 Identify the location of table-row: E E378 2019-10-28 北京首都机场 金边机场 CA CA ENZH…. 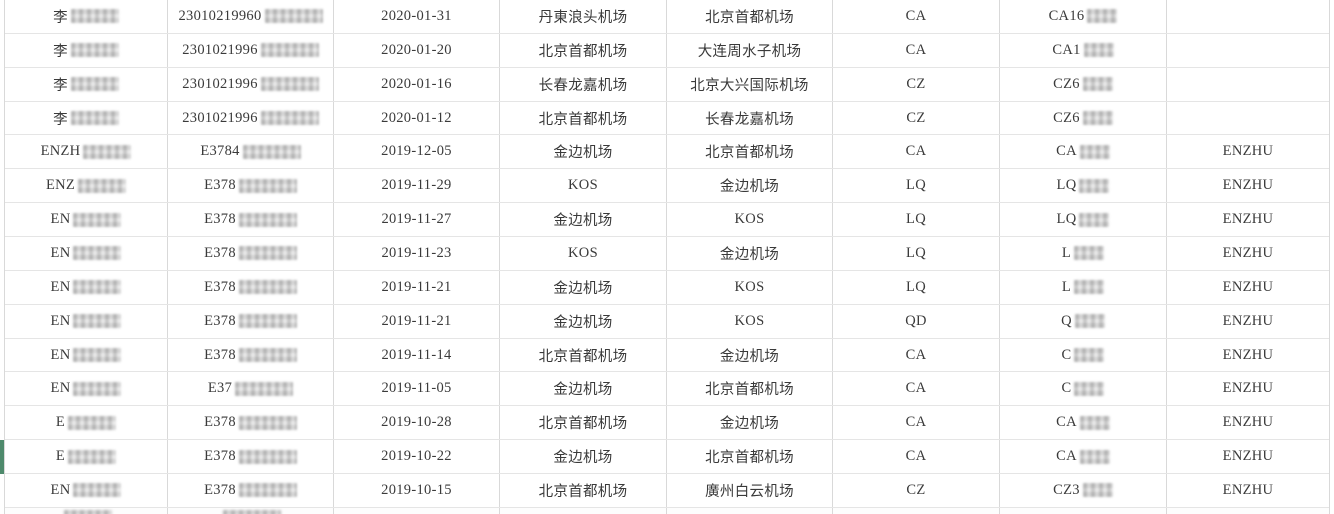
(667, 423).